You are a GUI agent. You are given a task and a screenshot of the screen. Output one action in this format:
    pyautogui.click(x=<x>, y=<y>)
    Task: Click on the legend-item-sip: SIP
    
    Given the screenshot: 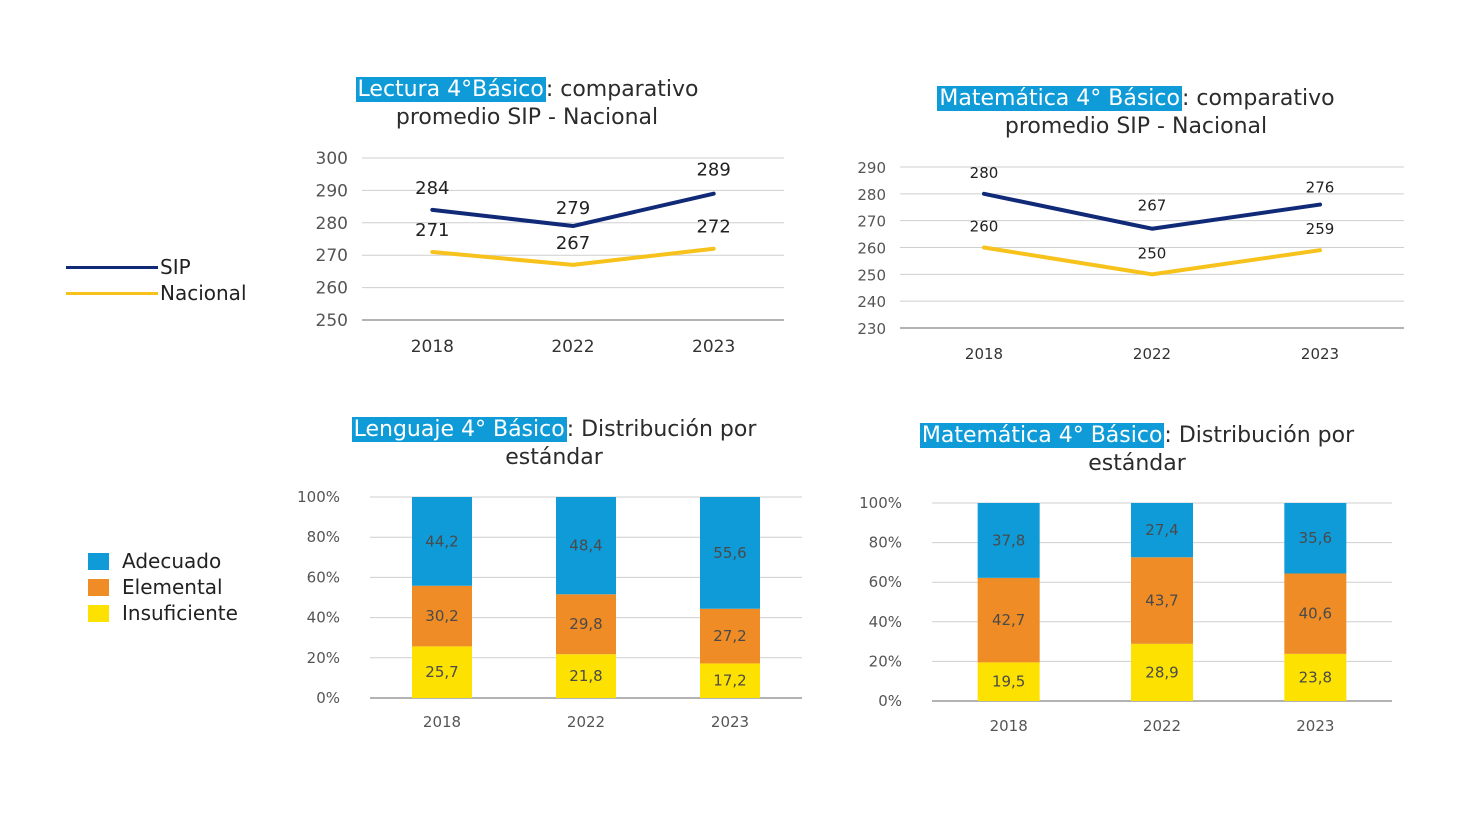 What is the action you would take?
    pyautogui.click(x=156, y=267)
    